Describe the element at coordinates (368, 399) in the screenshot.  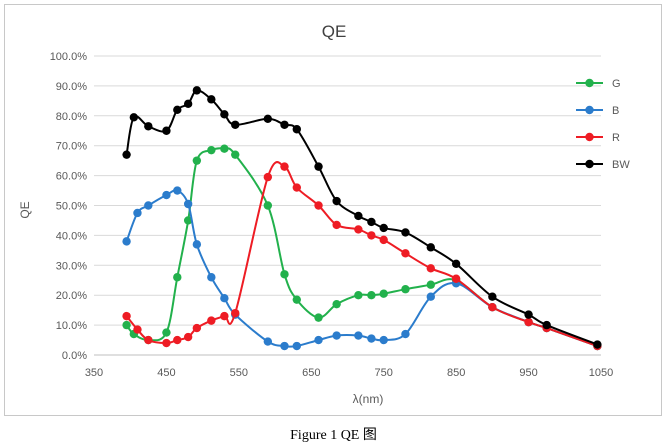
I see `x-axis-title: λ(nm)` at that location.